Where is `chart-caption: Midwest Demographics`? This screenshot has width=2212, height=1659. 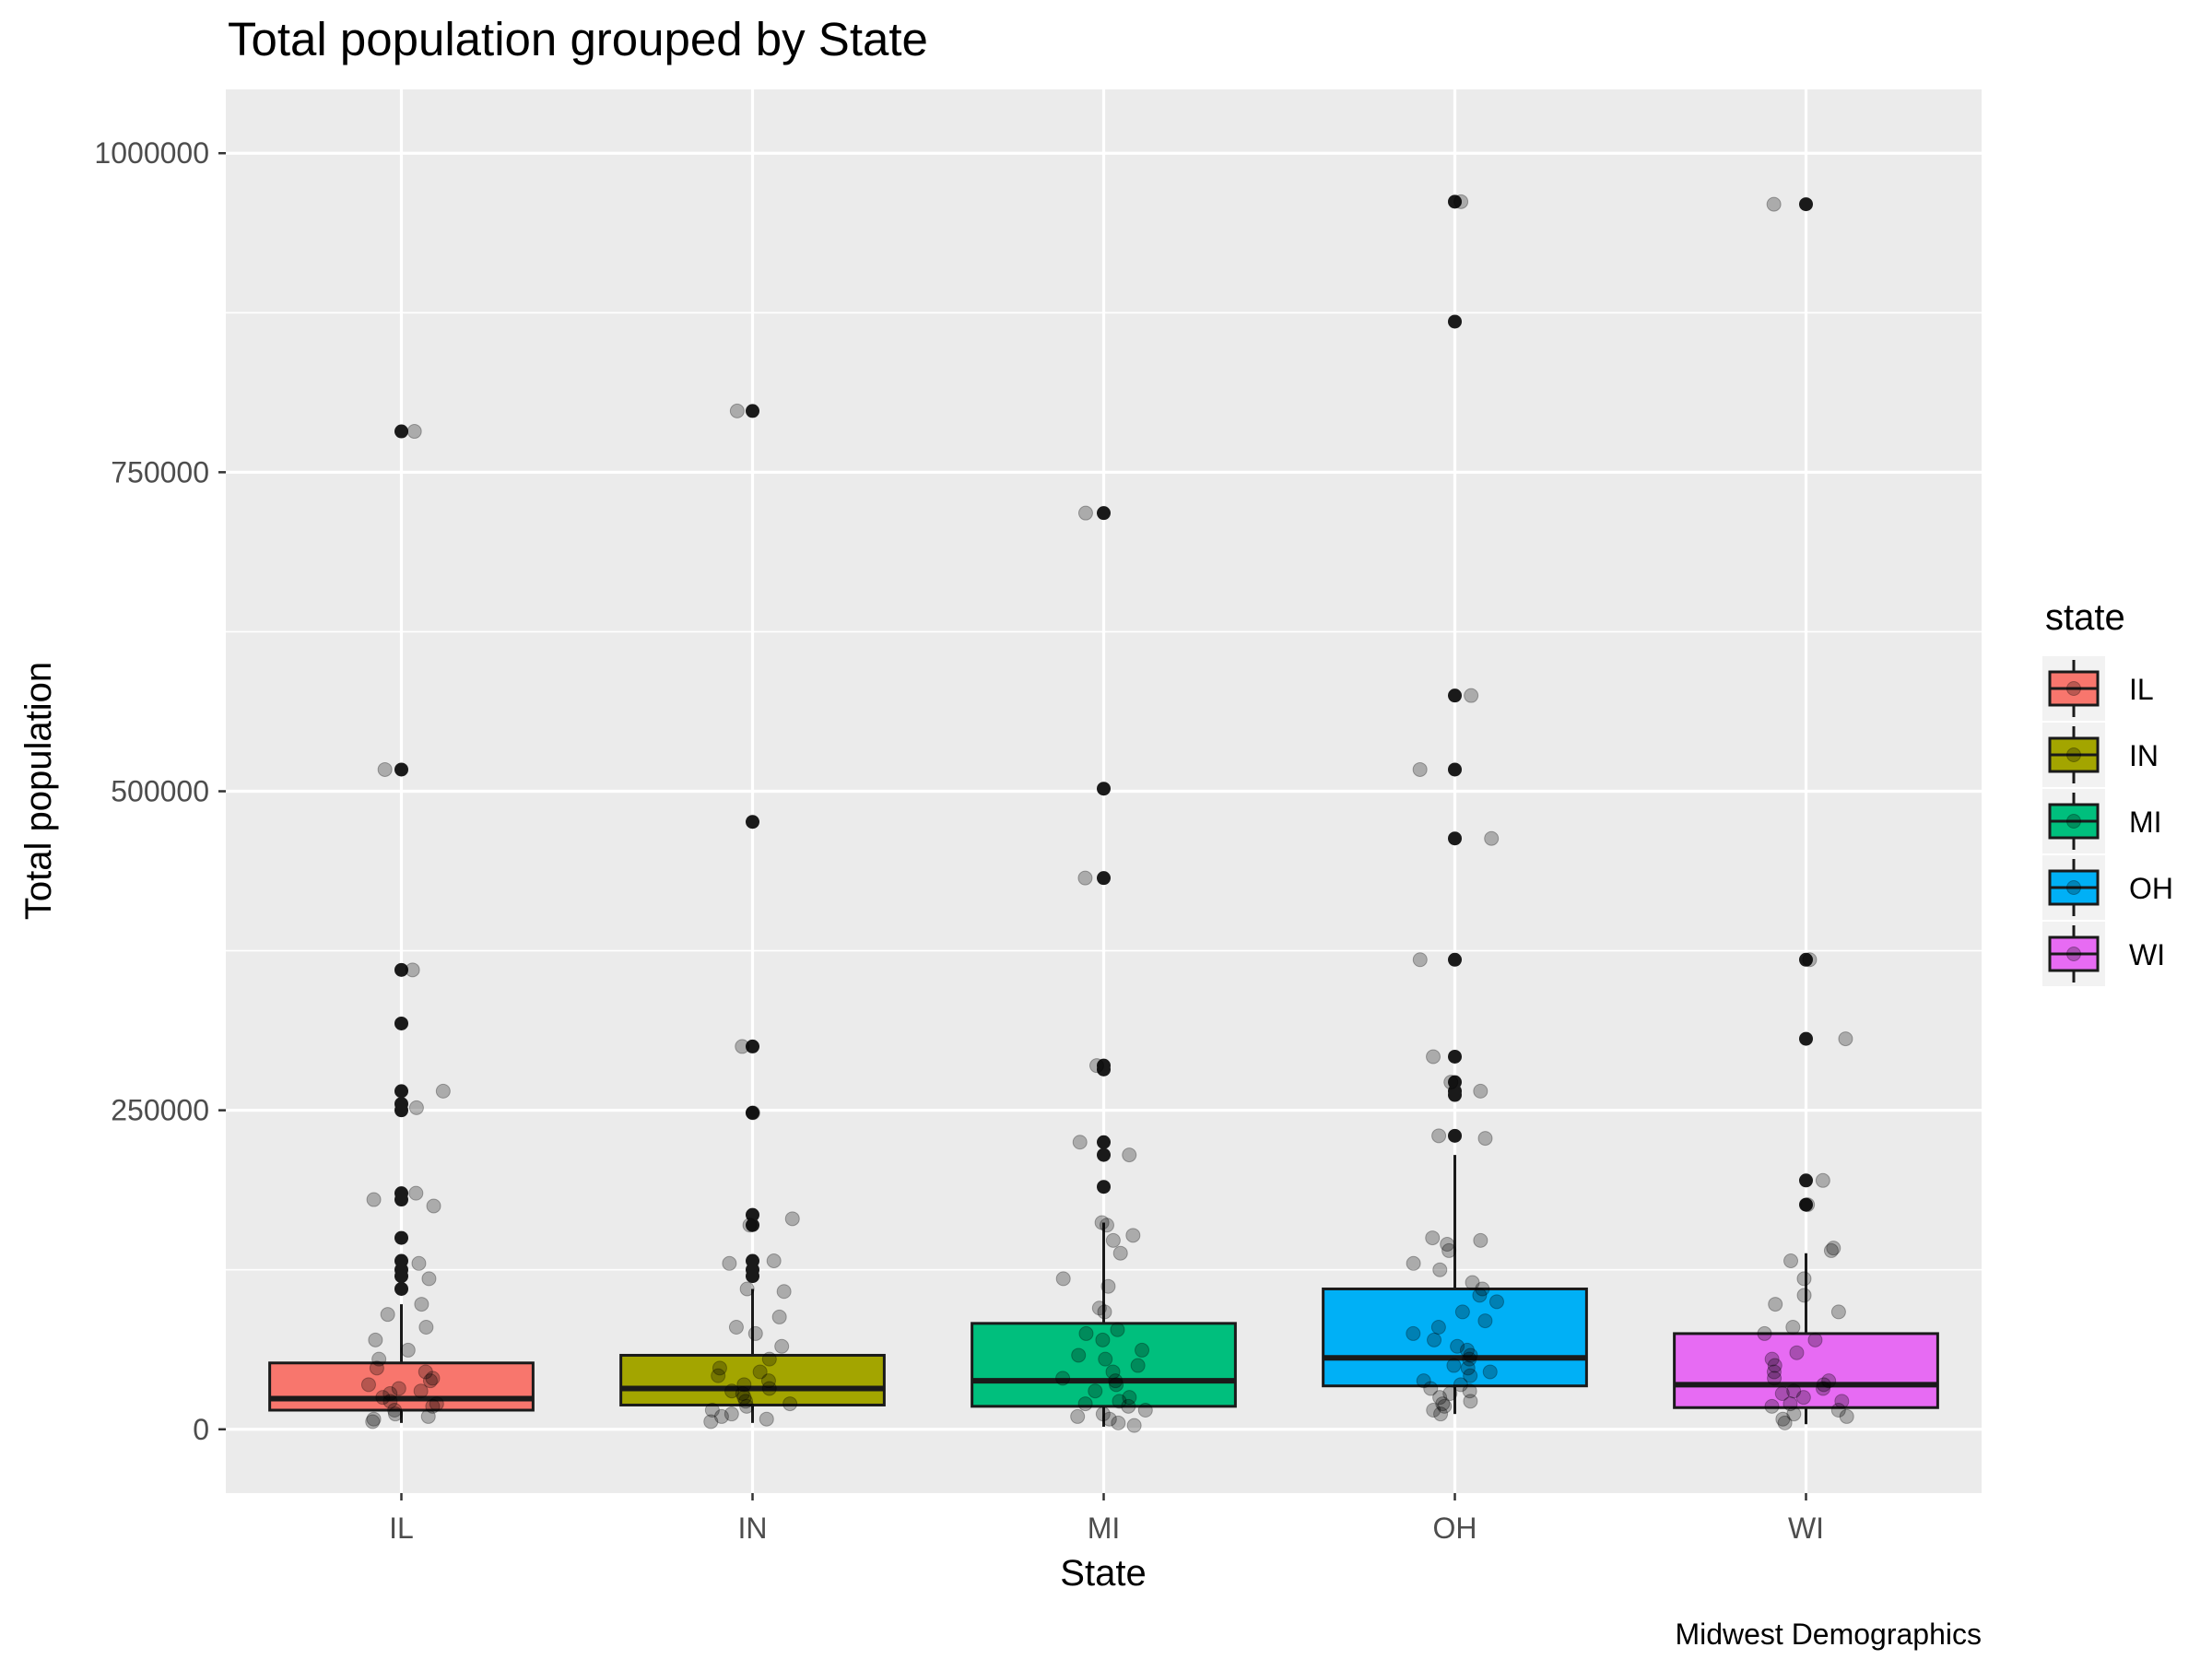 chart-caption: Midwest Demographics is located at coordinates (1828, 1634).